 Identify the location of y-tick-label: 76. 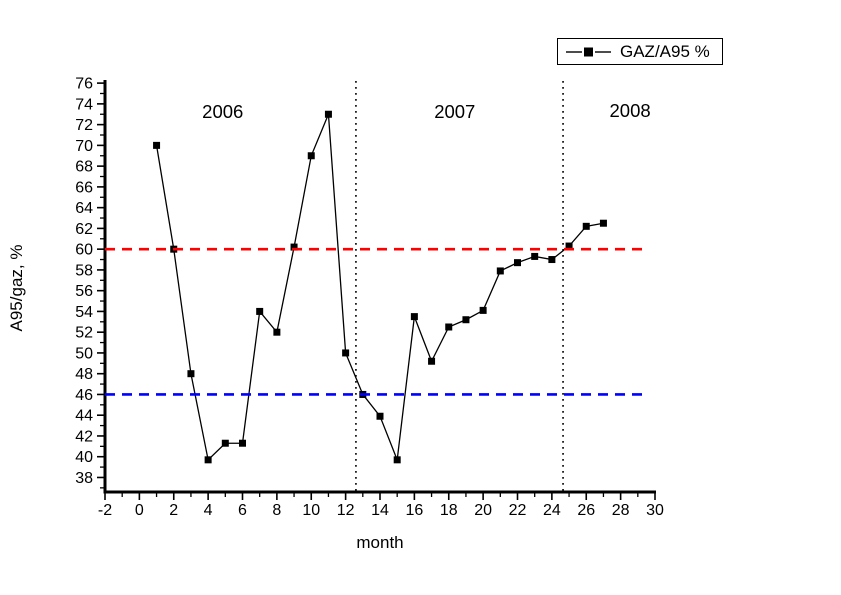
(84, 84).